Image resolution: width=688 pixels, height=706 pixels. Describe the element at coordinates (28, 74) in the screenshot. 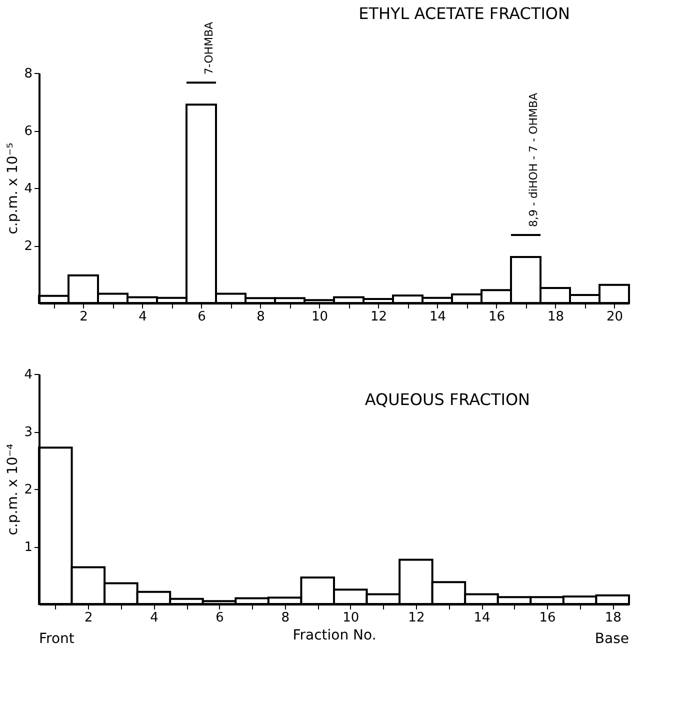

I see `y-tick-label: 8` at that location.